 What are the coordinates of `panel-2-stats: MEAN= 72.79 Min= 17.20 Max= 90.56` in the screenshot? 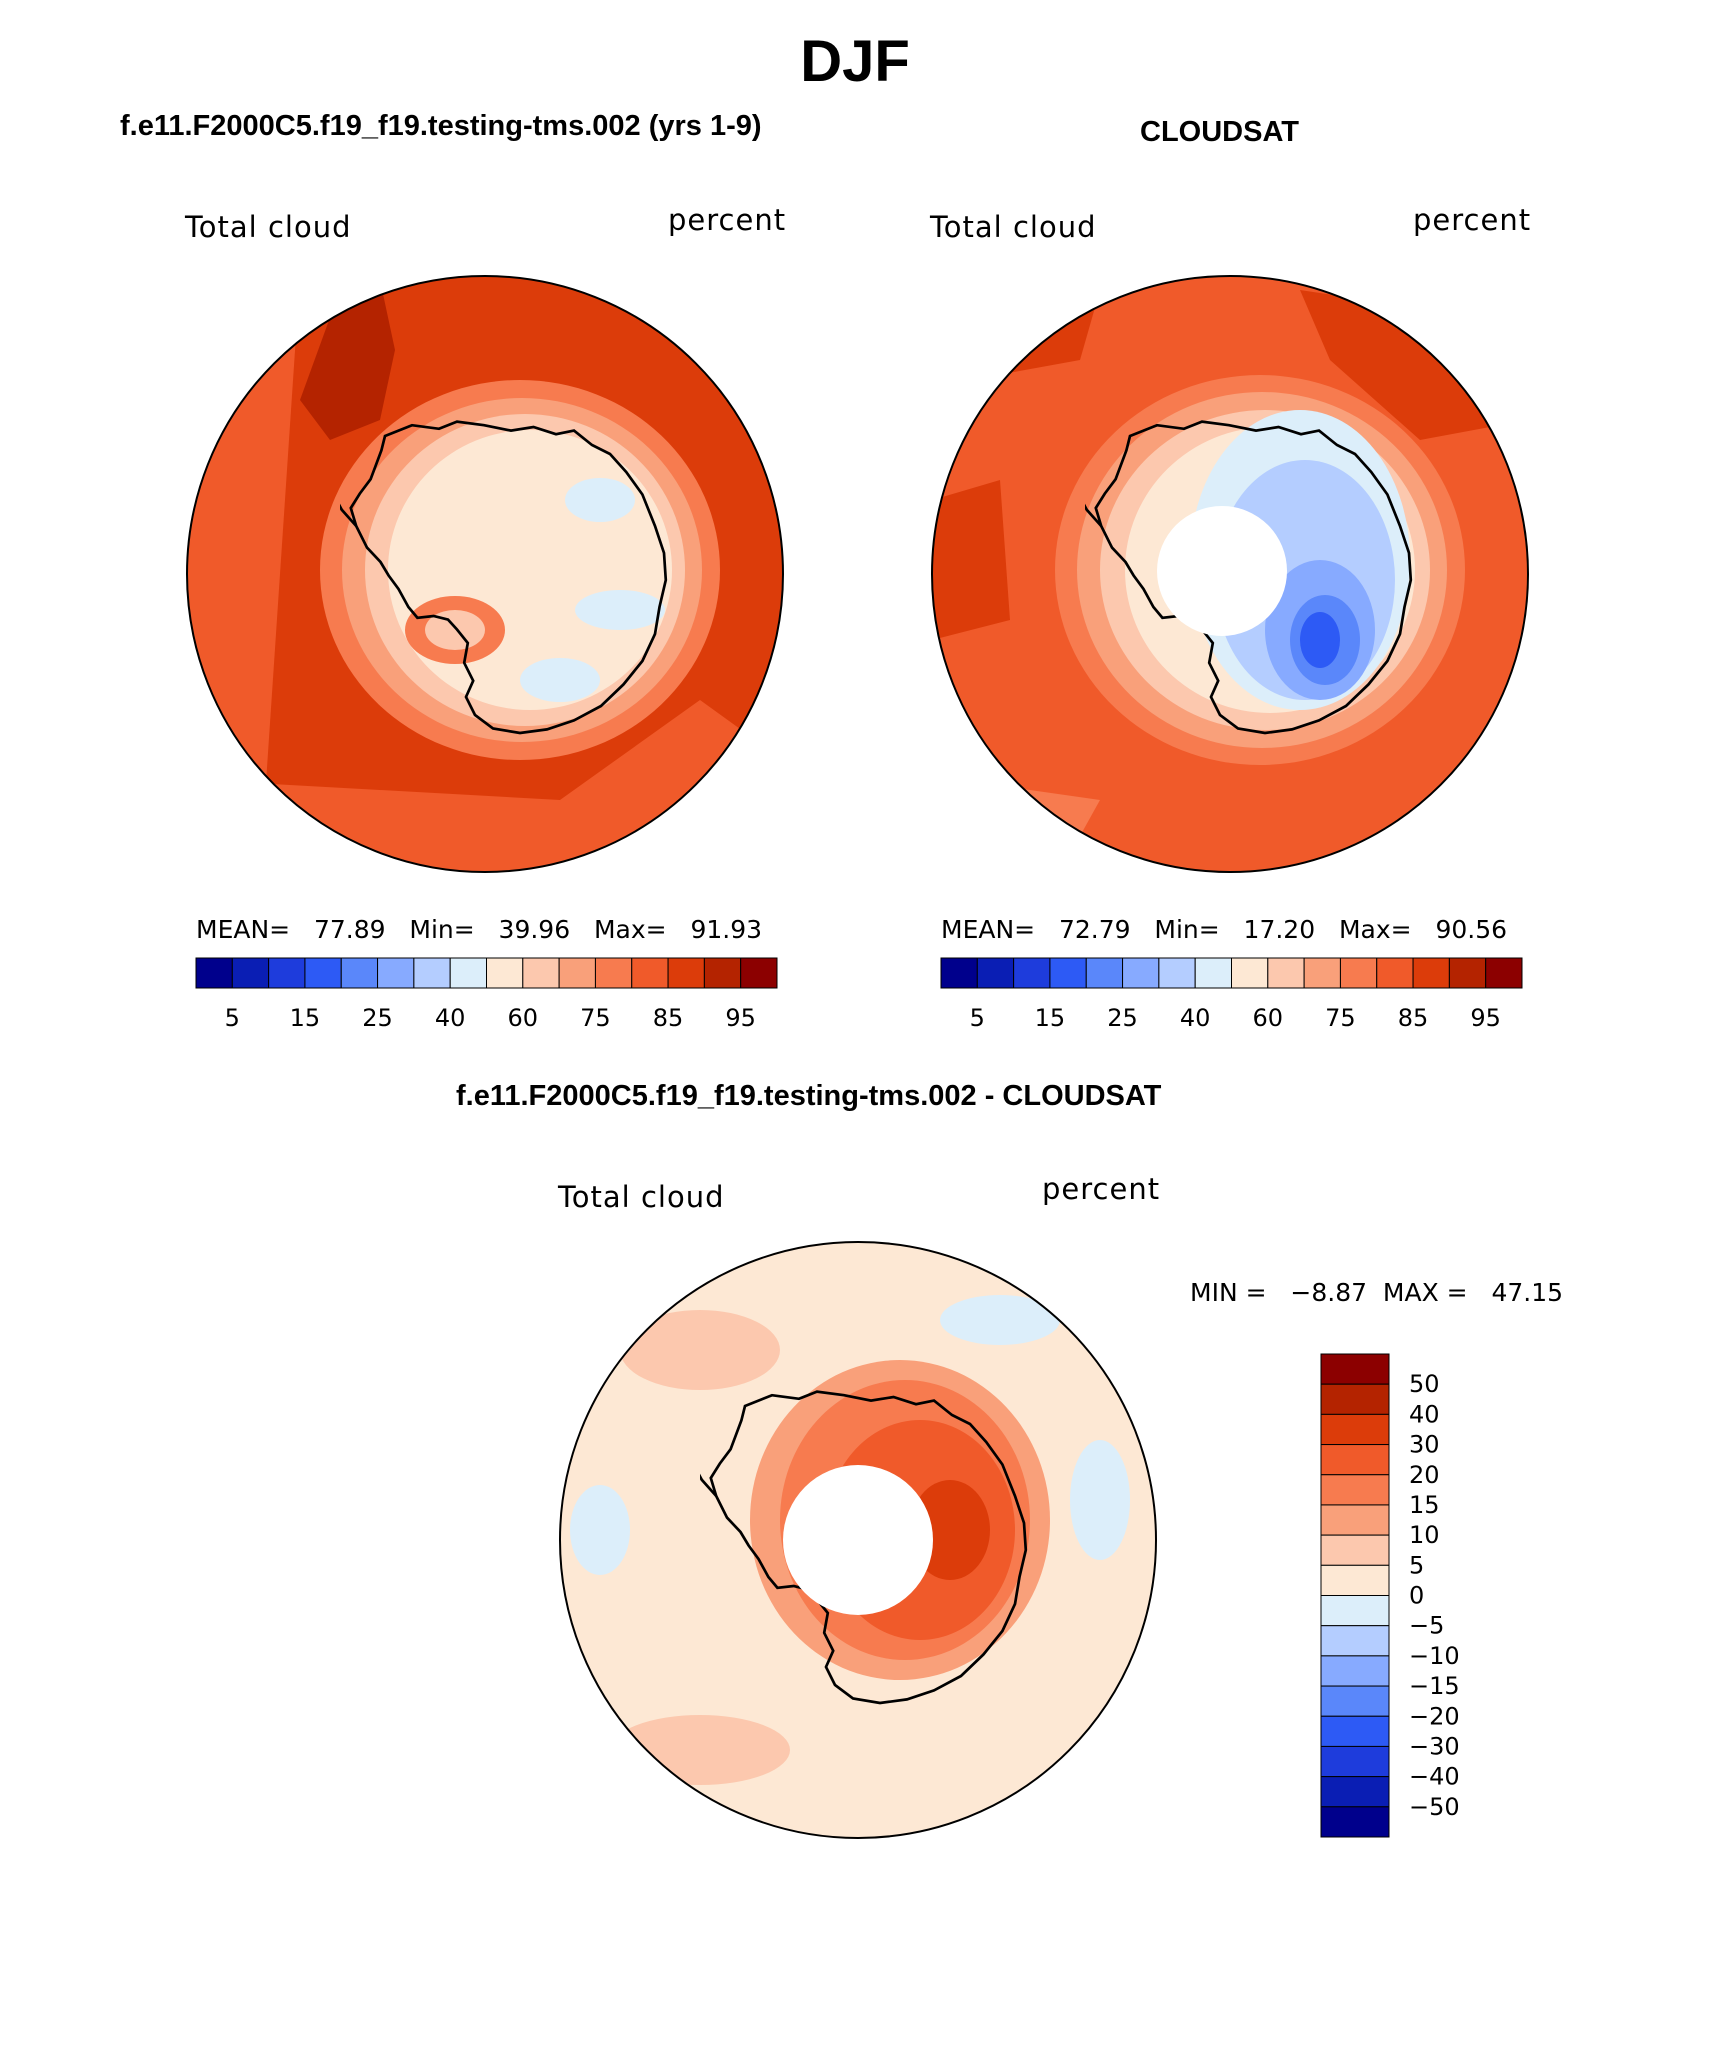 It's located at (1224, 929).